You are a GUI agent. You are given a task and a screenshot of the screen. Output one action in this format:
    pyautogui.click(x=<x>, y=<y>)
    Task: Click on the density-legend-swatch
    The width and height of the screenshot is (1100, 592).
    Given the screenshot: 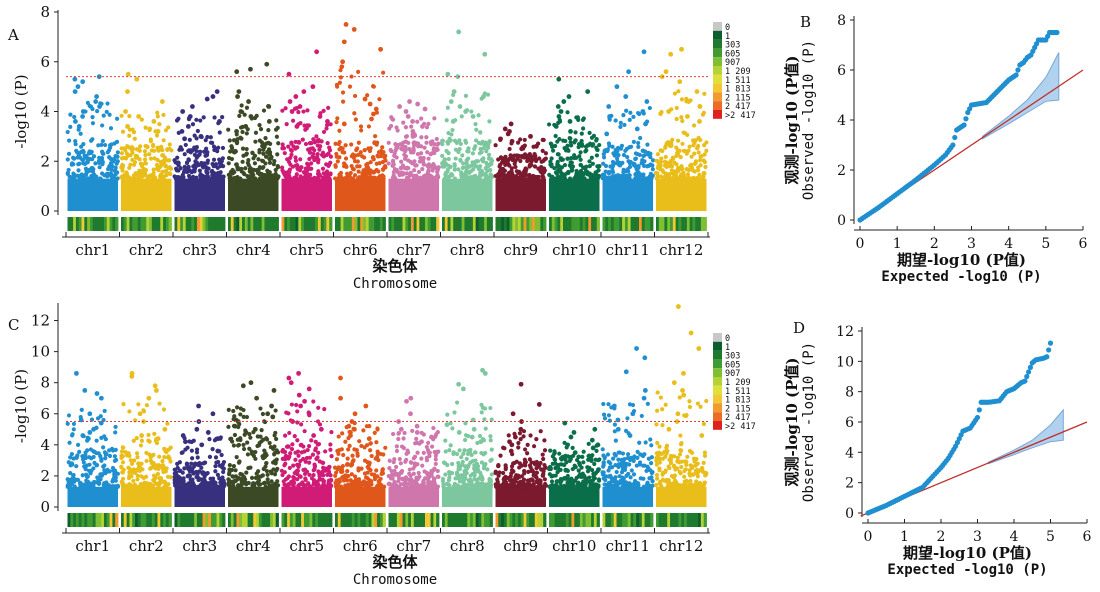 What is the action you would take?
    pyautogui.click(x=717, y=79)
    